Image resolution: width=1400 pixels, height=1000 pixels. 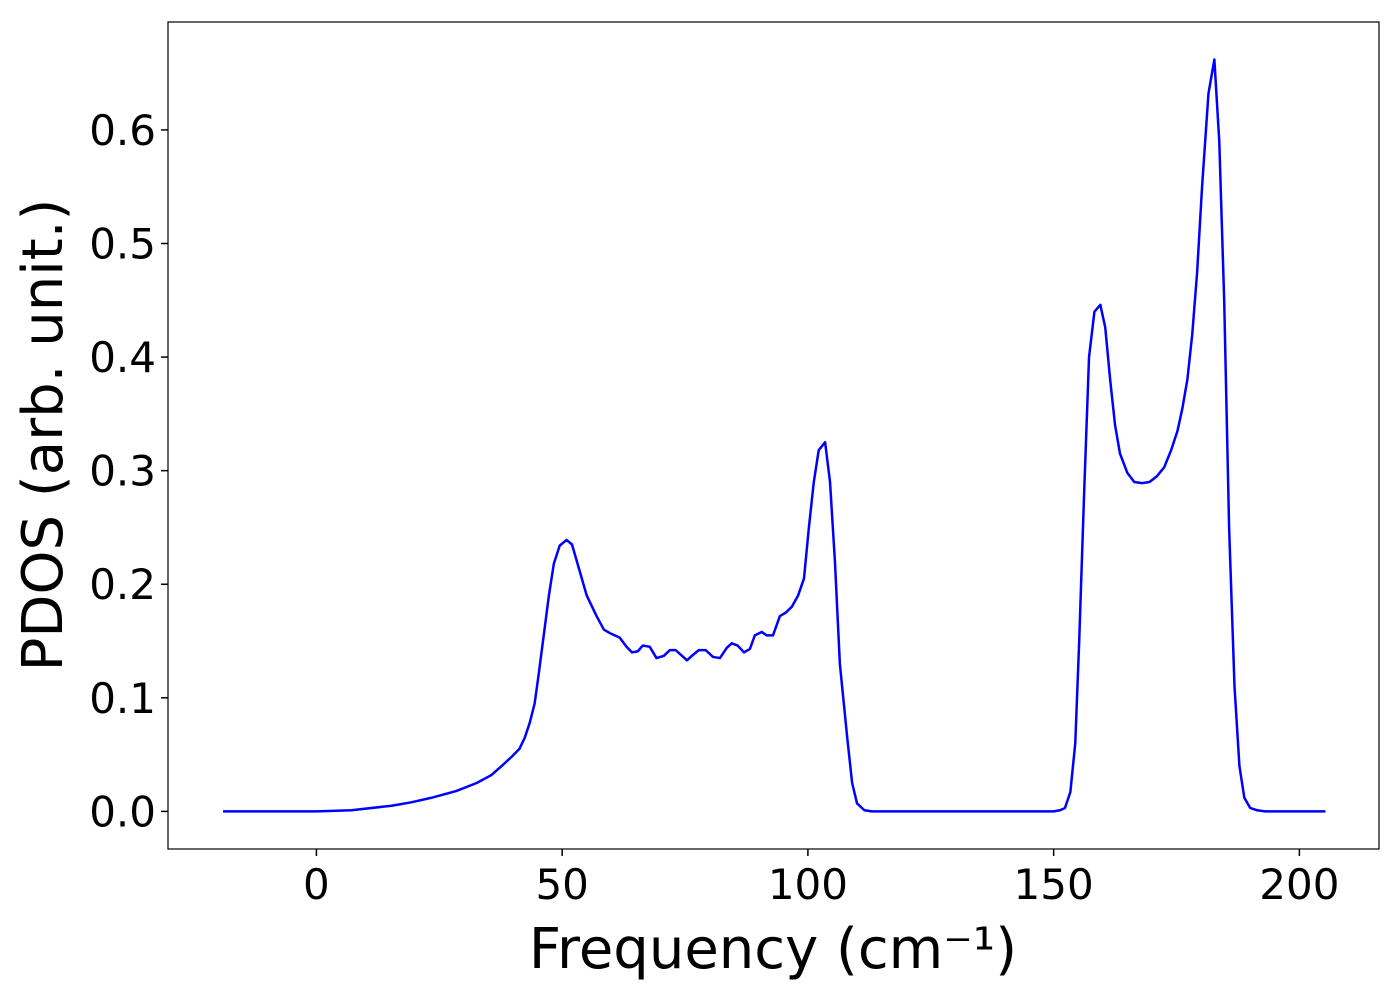 What do you see at coordinates (1054, 884) in the screenshot?
I see `x-tick-label: 150` at bounding box center [1054, 884].